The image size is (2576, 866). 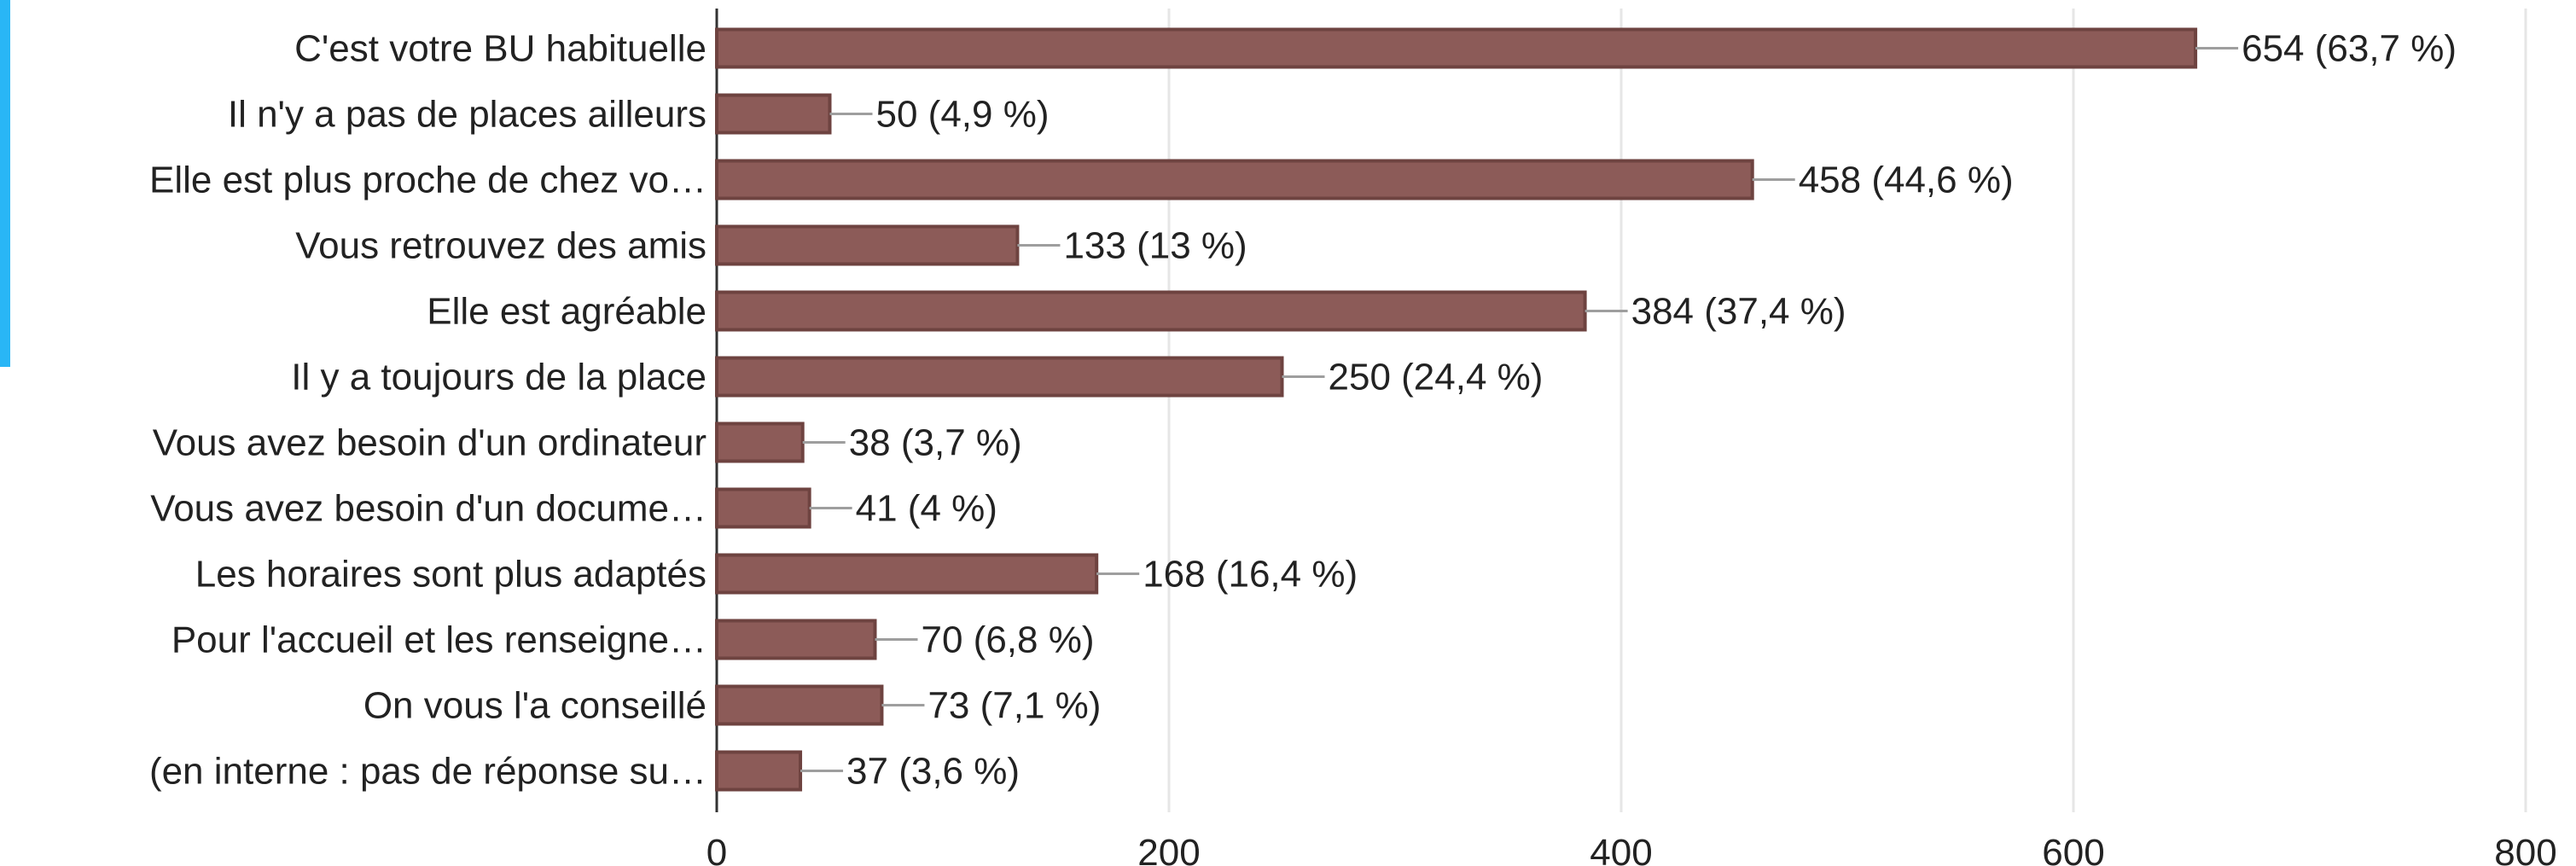 What do you see at coordinates (926, 509) in the screenshot?
I see `value-label: 41 (4 %)` at bounding box center [926, 509].